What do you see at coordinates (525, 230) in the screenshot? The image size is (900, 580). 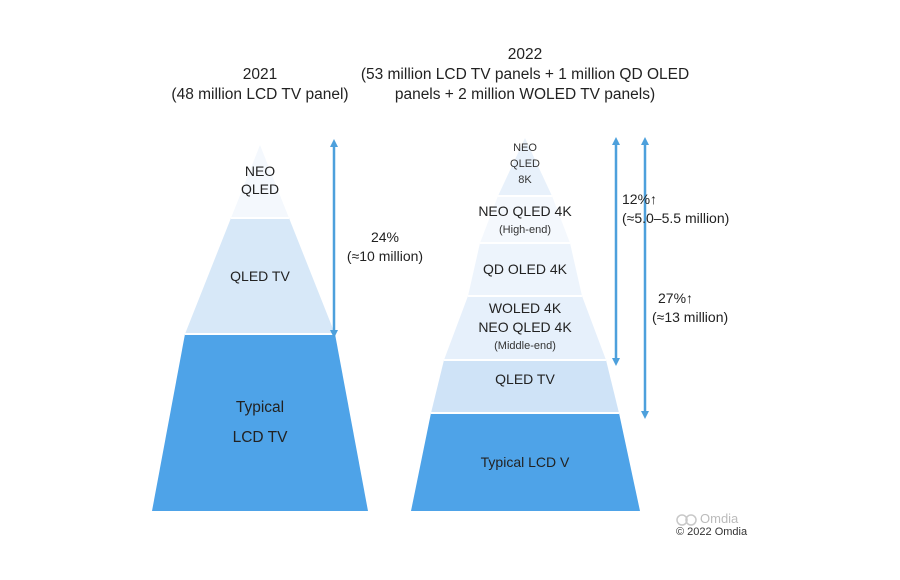 I see `right-neo4k-high-sub: (High-end)` at bounding box center [525, 230].